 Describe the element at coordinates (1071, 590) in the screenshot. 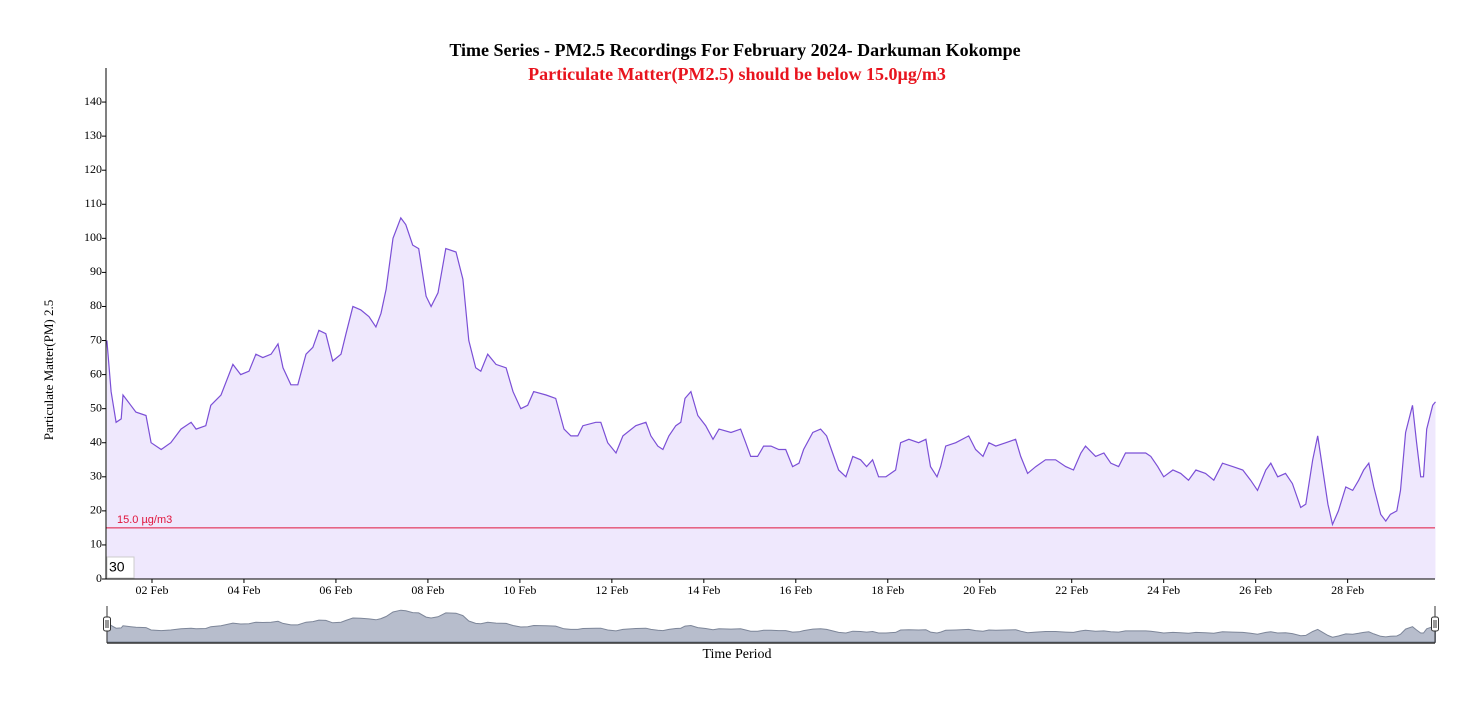

I see `x-tick-label: 22 Feb` at that location.